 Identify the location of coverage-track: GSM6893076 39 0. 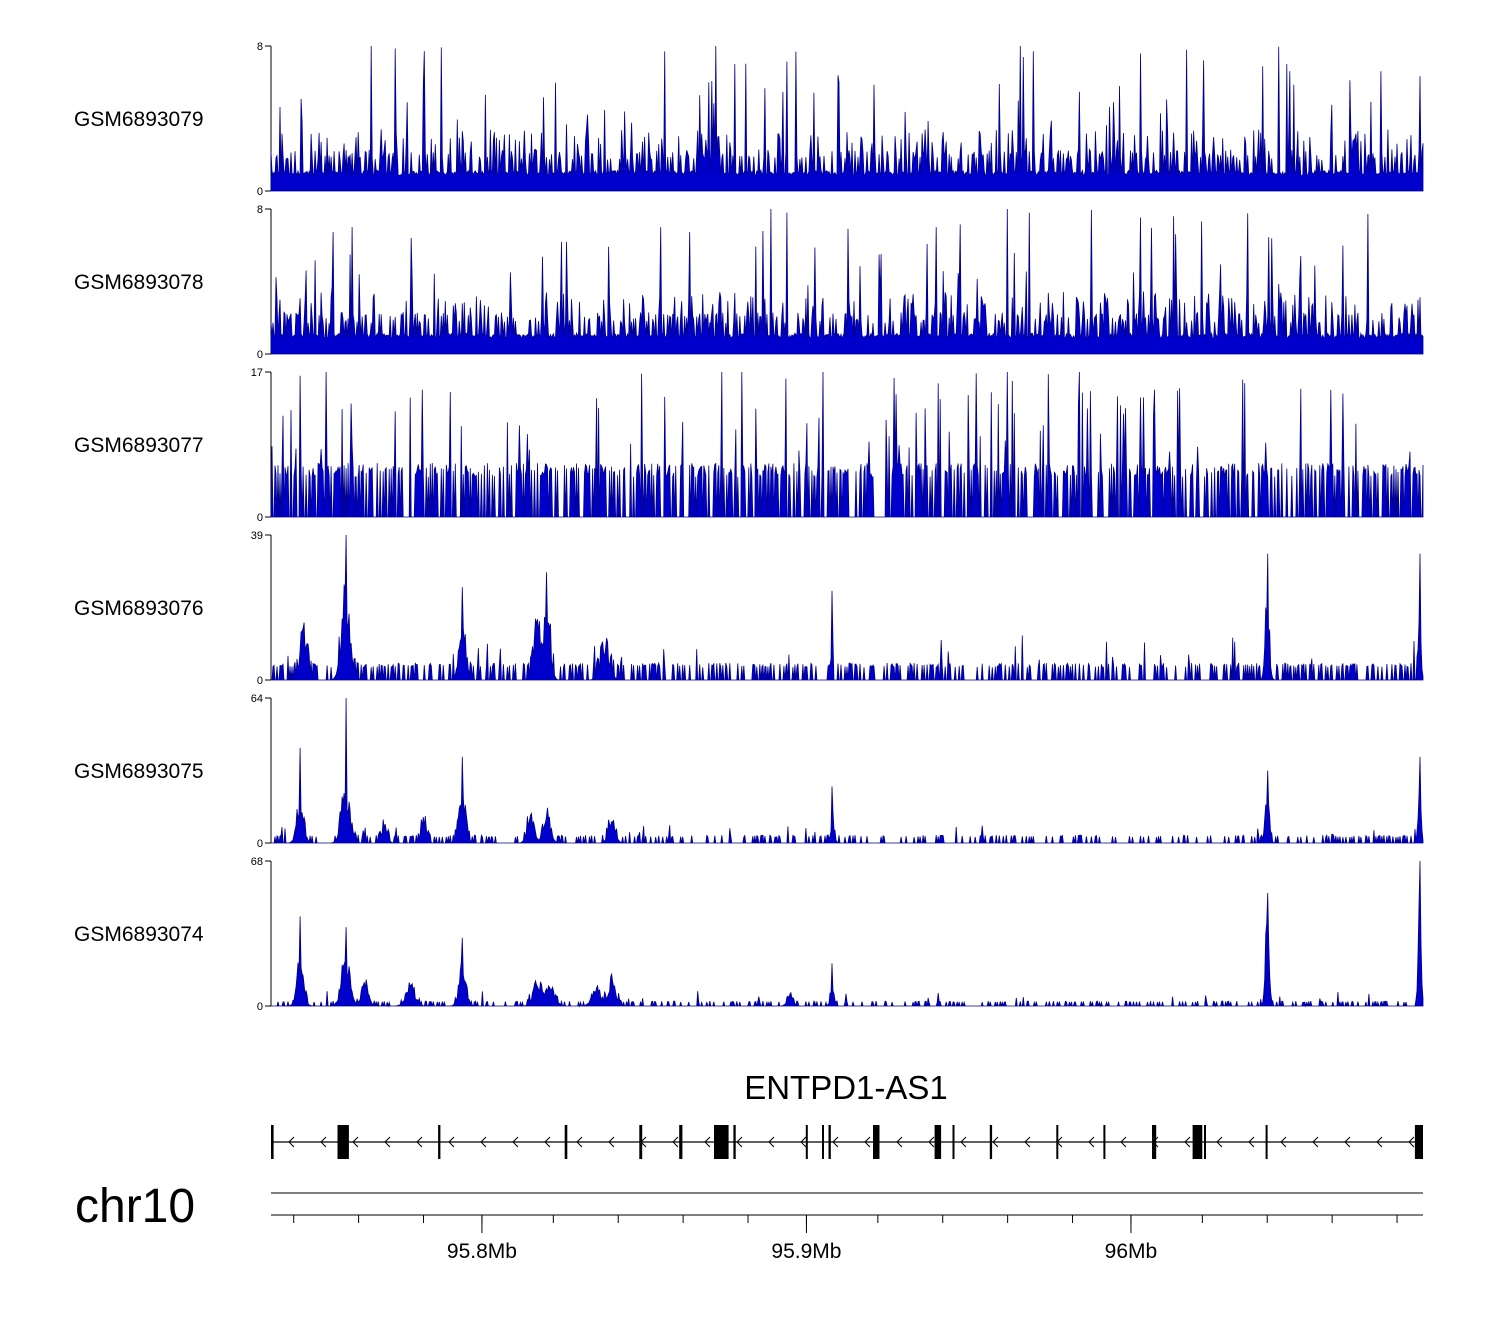
(749, 608).